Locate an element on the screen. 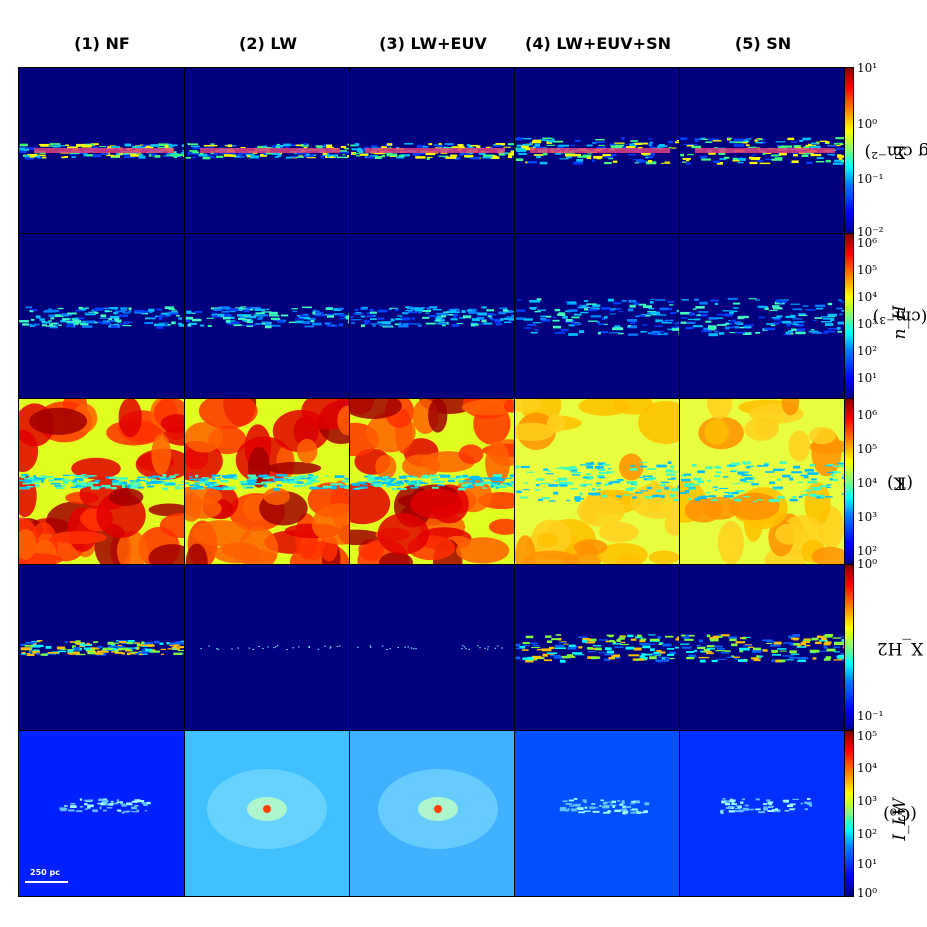 The width and height of the screenshot is (927, 927). colorbar-lw-intensity is located at coordinates (849, 813).